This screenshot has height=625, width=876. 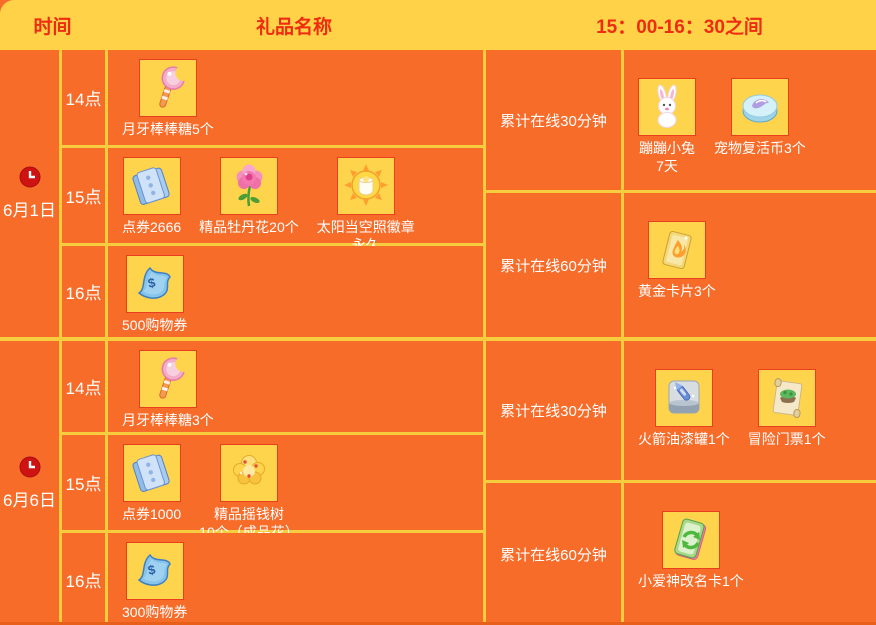 What do you see at coordinates (248, 186) in the screenshot?
I see `peony-flower-icon` at bounding box center [248, 186].